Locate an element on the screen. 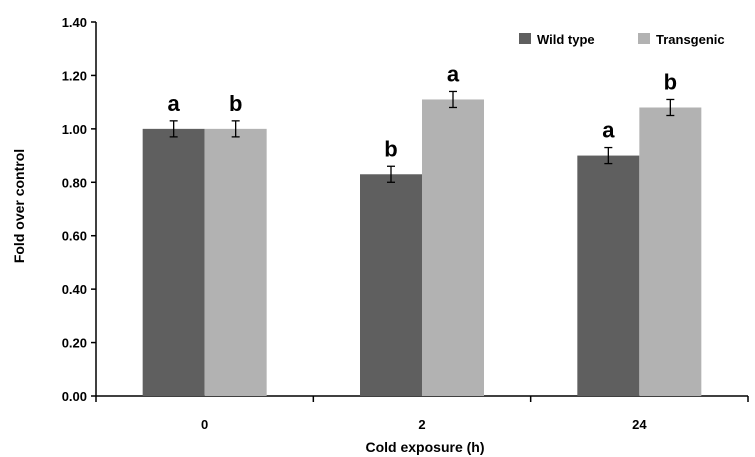 The height and width of the screenshot is (457, 755). y-tick-label: 1.40 is located at coordinates (74, 22).